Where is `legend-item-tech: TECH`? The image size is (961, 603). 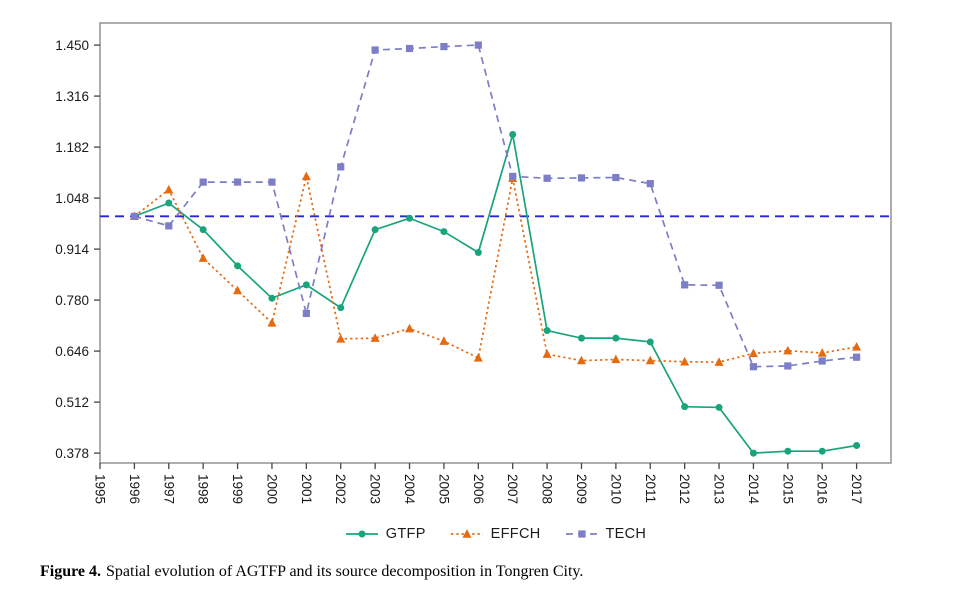
legend-item-tech: TECH is located at coordinates (606, 534).